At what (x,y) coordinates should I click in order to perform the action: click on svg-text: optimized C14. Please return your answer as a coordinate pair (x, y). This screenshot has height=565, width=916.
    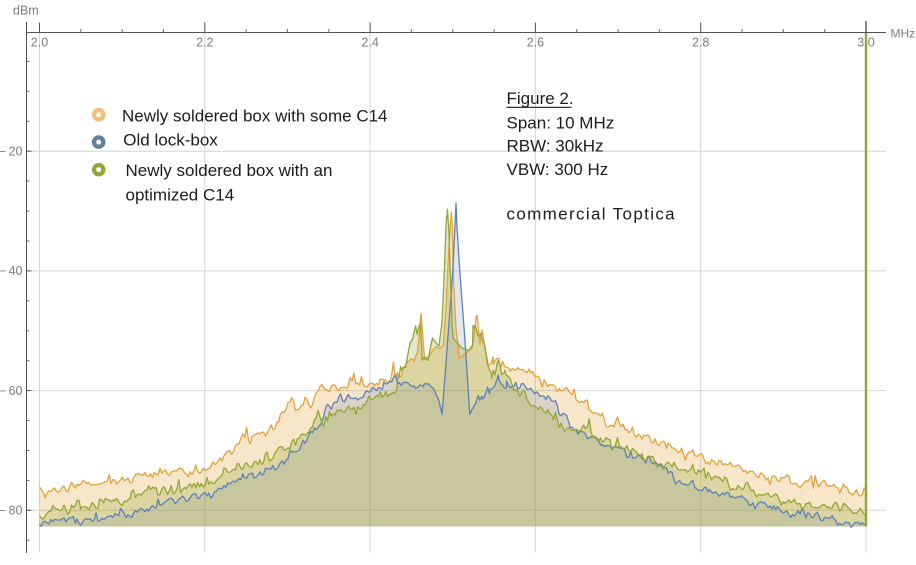
    Looking at the image, I should click on (180, 194).